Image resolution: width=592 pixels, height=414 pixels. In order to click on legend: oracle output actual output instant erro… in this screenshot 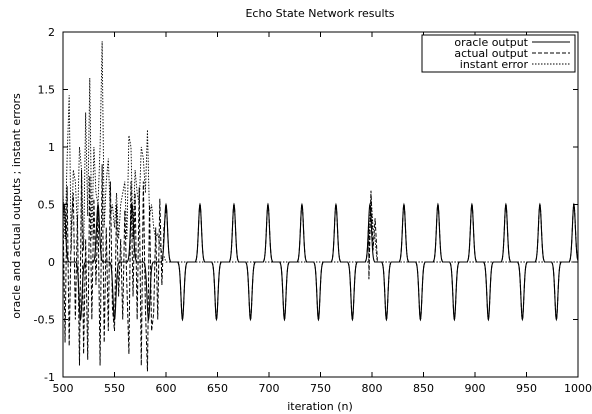, I will do `click(498, 53)`.